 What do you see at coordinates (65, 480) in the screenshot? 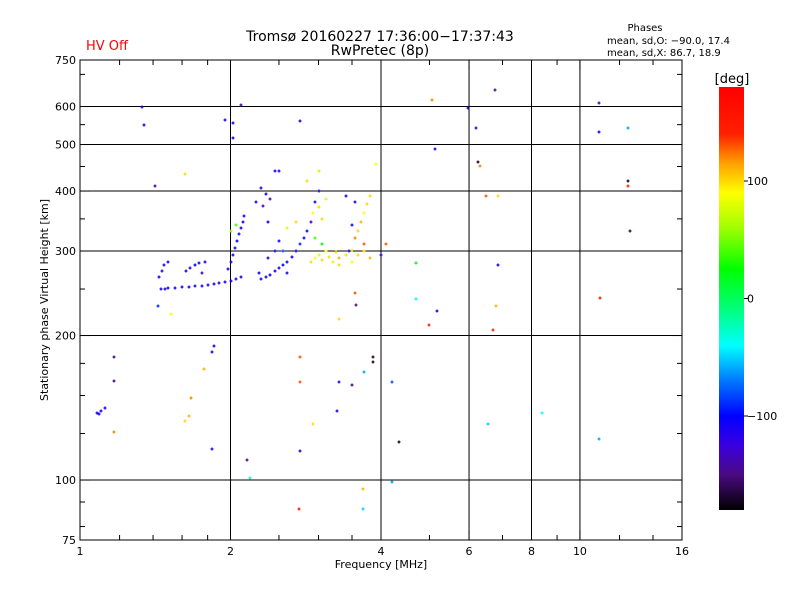
I see `y-tick-label: 100` at bounding box center [65, 480].